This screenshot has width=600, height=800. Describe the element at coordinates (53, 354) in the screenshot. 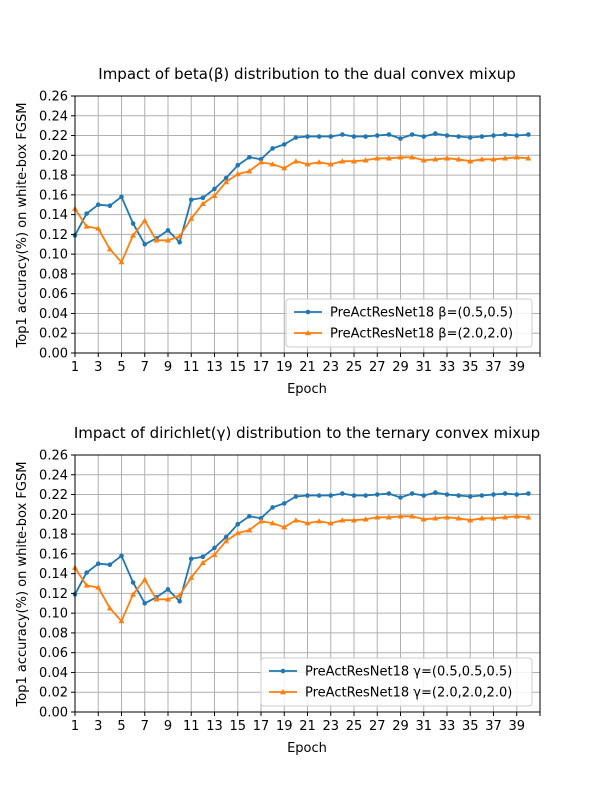

I see `y-tick-label: 0.00` at that location.